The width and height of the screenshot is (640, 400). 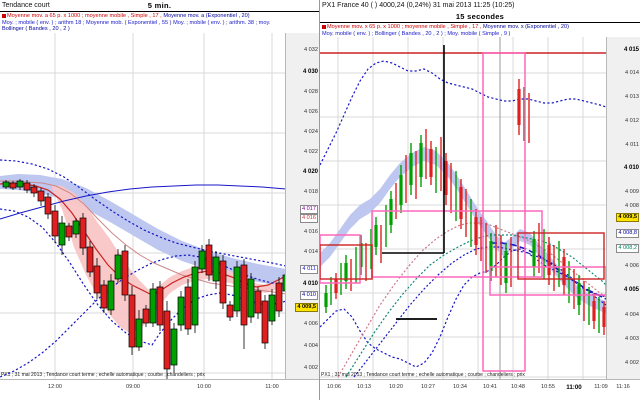 I want to click on right-ma-teal-dotted, so click(x=475, y=306).